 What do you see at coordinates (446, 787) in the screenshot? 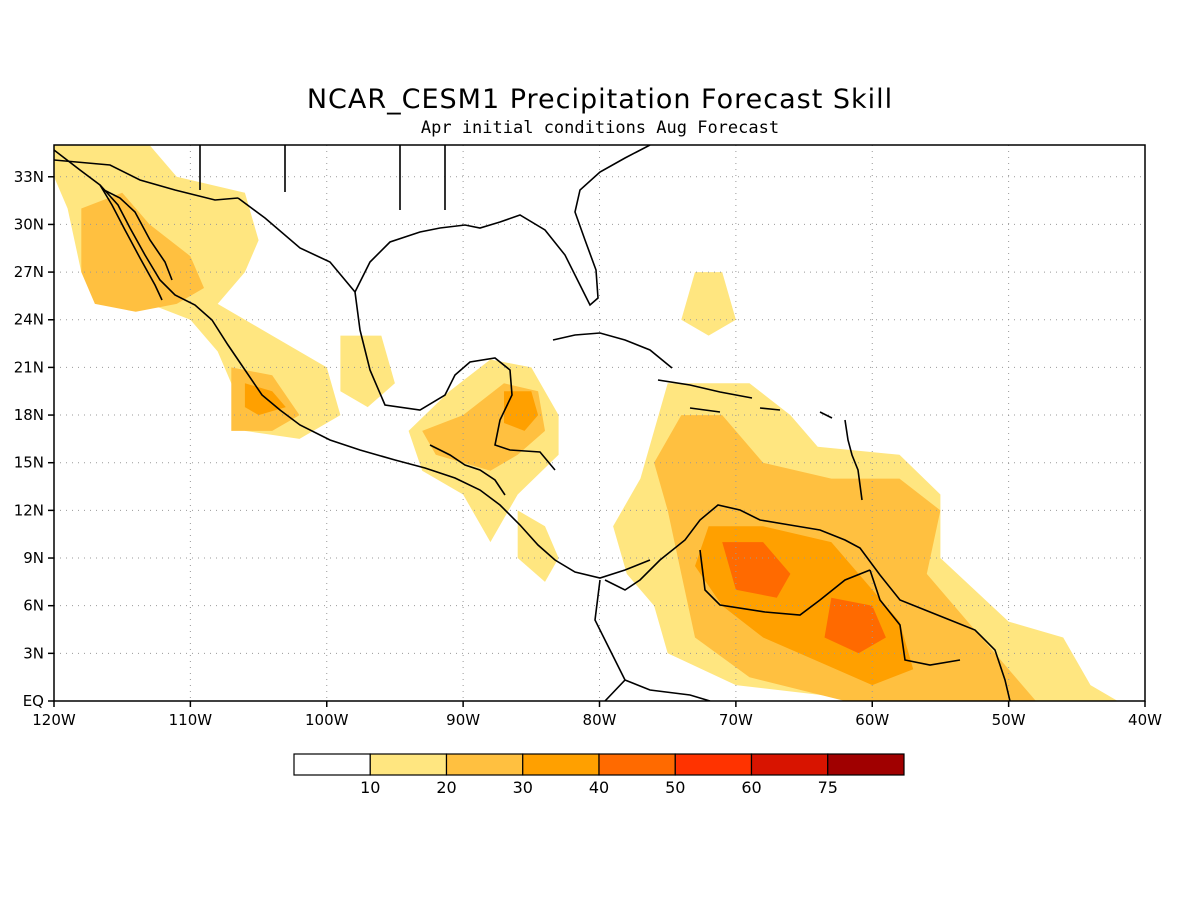
I see `colorbar-label: 20` at bounding box center [446, 787].